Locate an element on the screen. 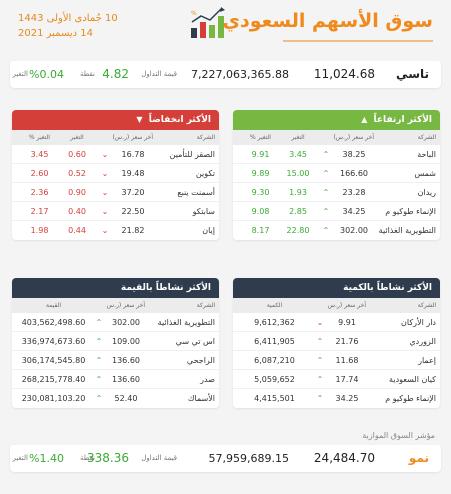 This screenshot has height=494, width=451. last-price: 22.50 is located at coordinates (133, 211).